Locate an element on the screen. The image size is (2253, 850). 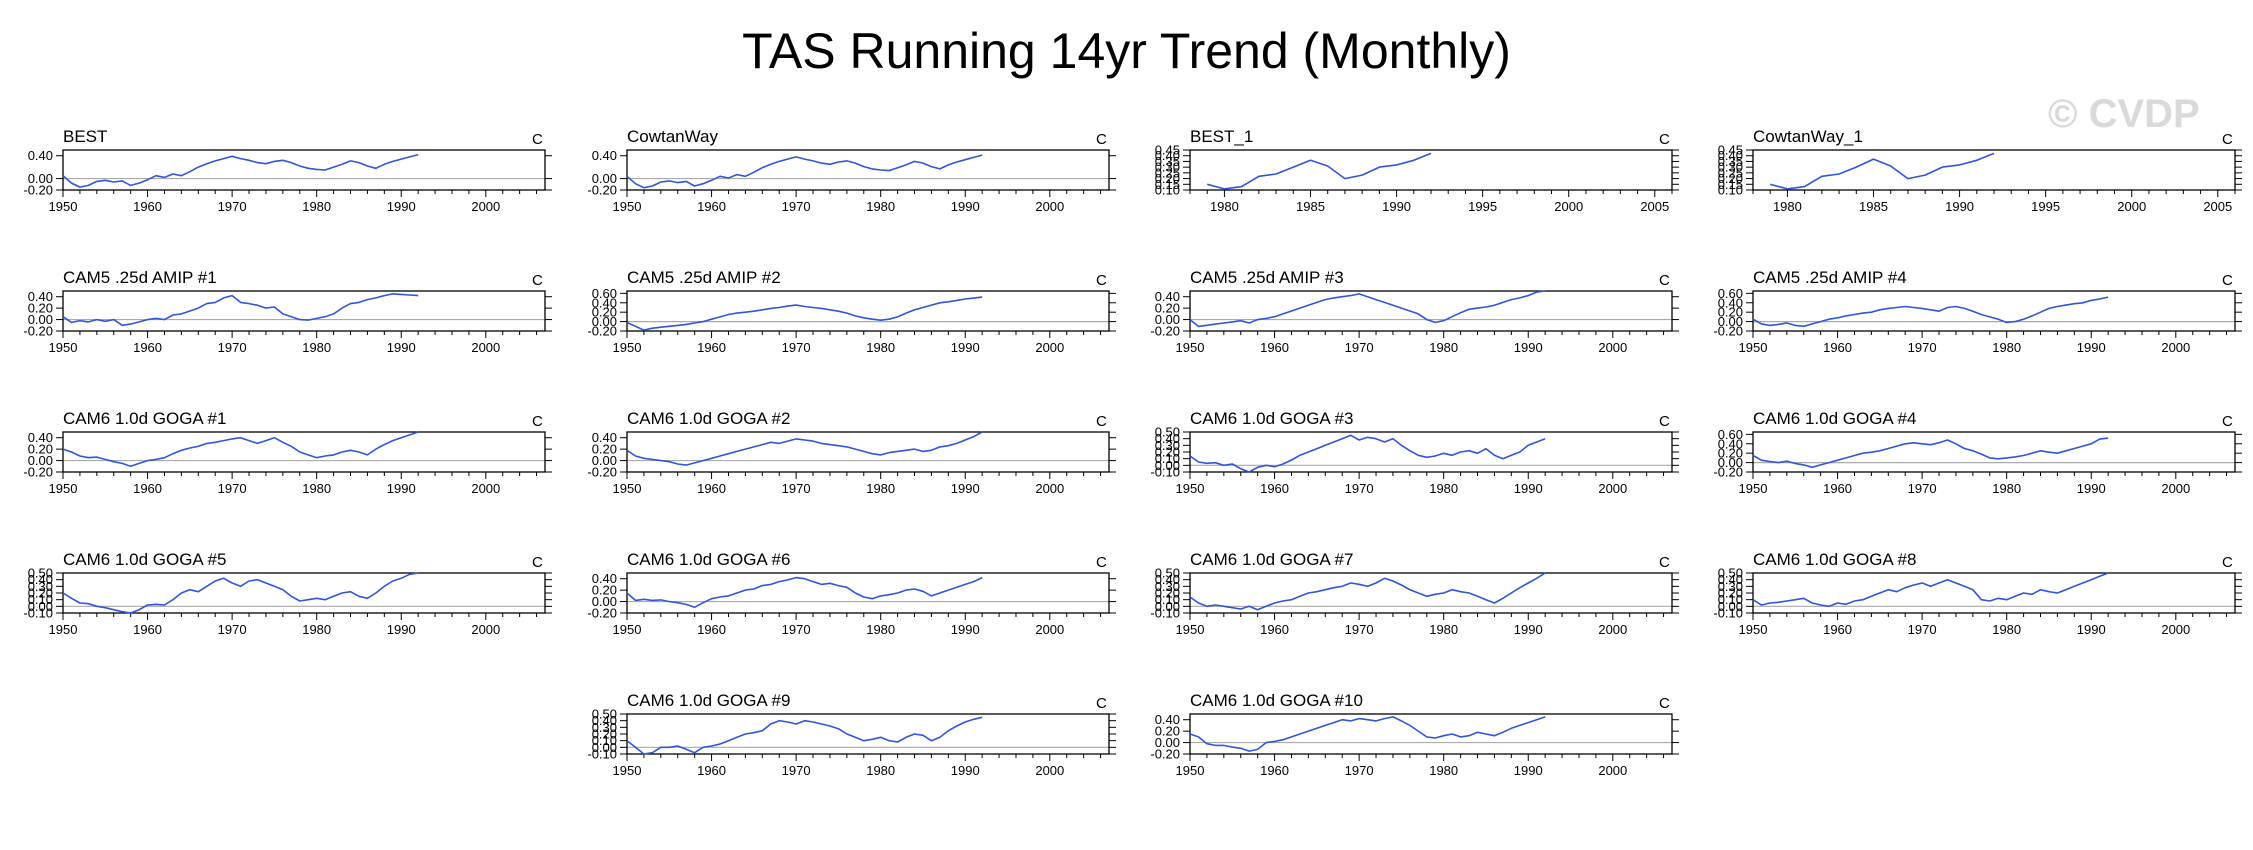
panel-title: CAM6 1.0d GOGA #4 is located at coordinates (1834, 418).